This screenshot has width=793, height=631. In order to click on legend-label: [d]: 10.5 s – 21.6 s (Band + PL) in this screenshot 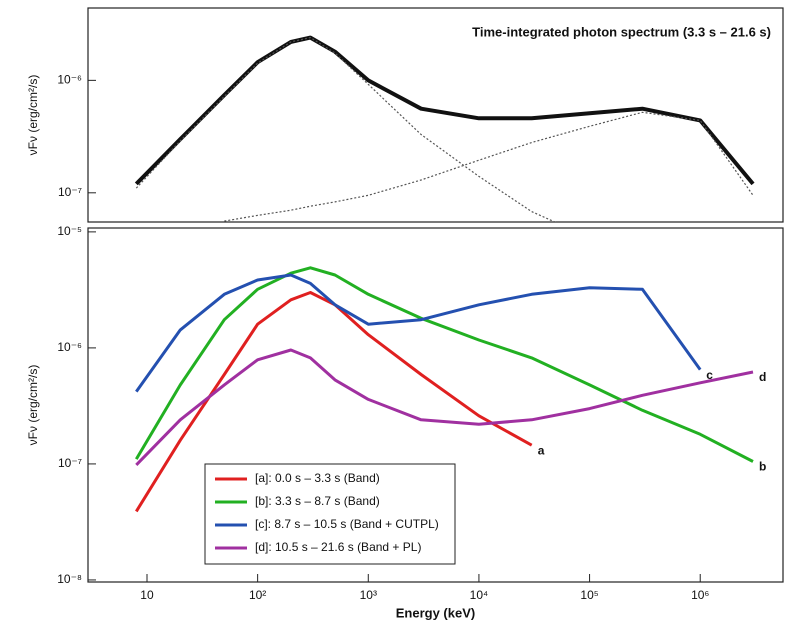, I will do `click(338, 547)`.